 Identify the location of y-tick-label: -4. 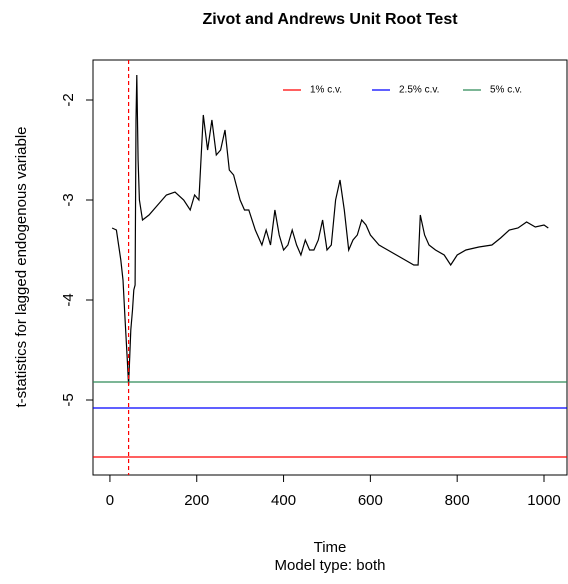
(68, 299).